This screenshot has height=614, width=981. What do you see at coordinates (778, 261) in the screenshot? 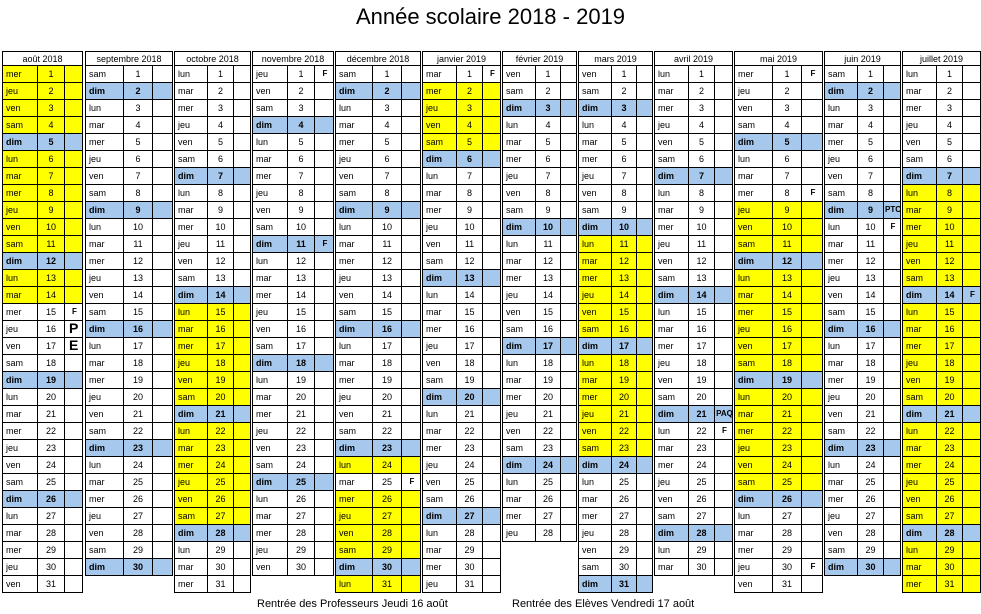
I see `day-row: dim 12` at bounding box center [778, 261].